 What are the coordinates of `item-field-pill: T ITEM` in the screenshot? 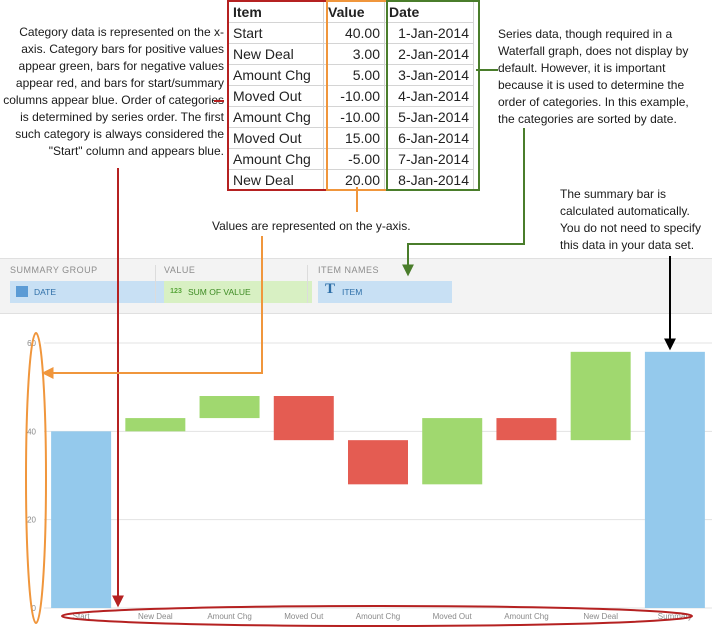 It's located at (385, 292).